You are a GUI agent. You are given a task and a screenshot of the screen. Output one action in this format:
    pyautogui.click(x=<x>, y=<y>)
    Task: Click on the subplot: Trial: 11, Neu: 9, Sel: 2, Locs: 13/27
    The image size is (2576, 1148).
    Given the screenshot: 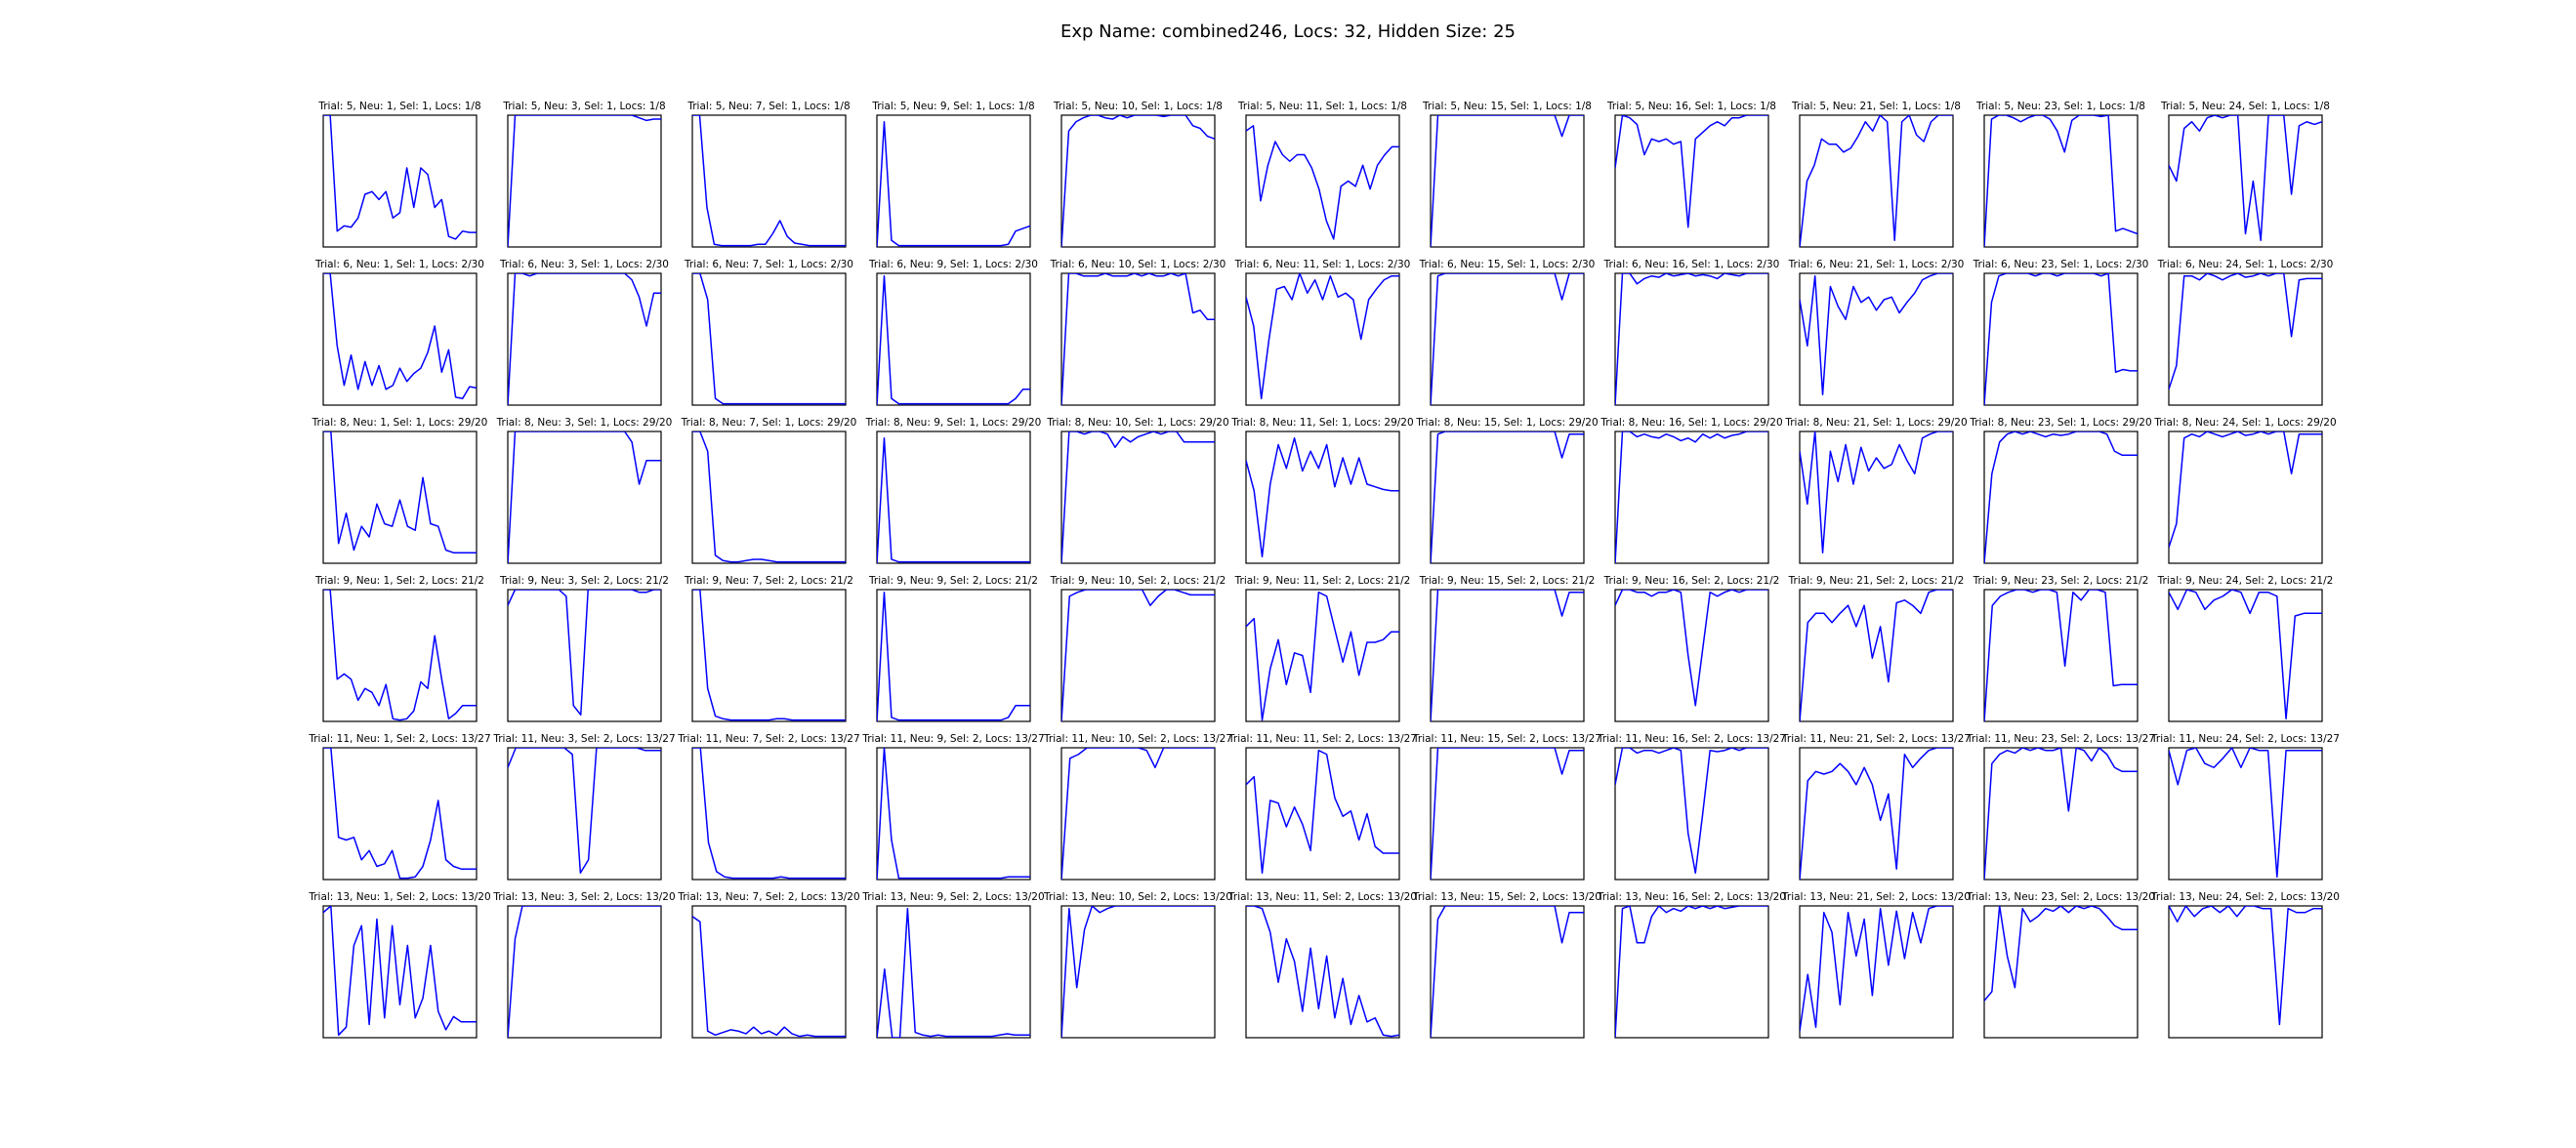 What is the action you would take?
    pyautogui.click(x=953, y=807)
    